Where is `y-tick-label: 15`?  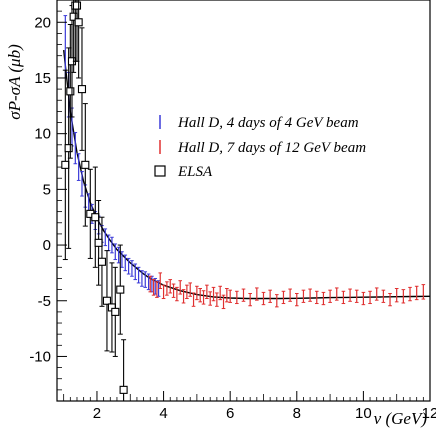 y-tick-label: 15 is located at coordinates (42, 78).